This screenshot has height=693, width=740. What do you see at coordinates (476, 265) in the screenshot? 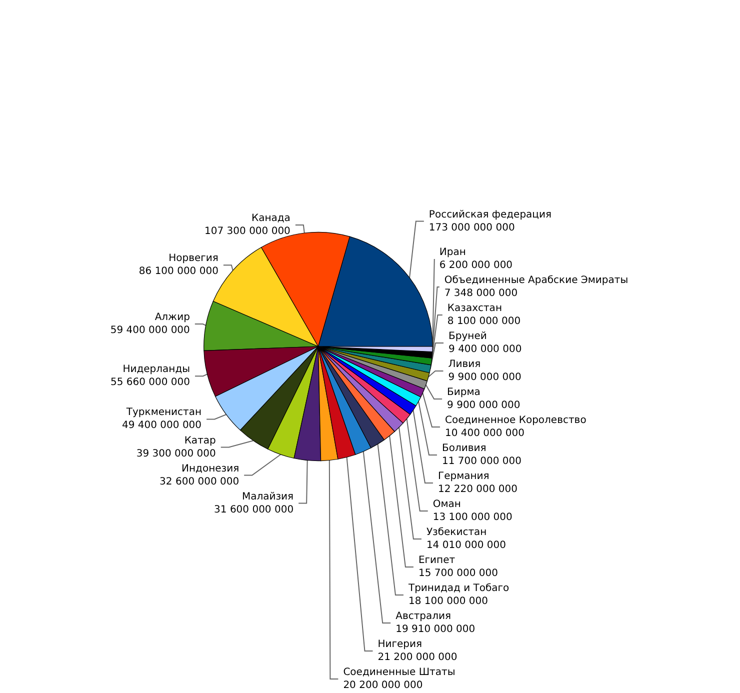
I see `data-label: 6 200 000 000` at bounding box center [476, 265].